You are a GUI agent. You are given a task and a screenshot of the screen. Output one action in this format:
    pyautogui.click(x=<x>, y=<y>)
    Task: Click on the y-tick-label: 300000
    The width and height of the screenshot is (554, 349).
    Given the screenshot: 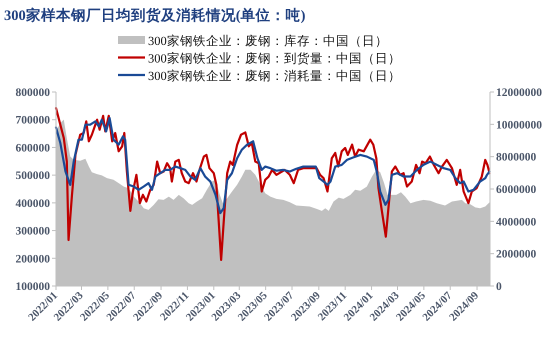 What is the action you would take?
    pyautogui.click(x=33, y=232)
    